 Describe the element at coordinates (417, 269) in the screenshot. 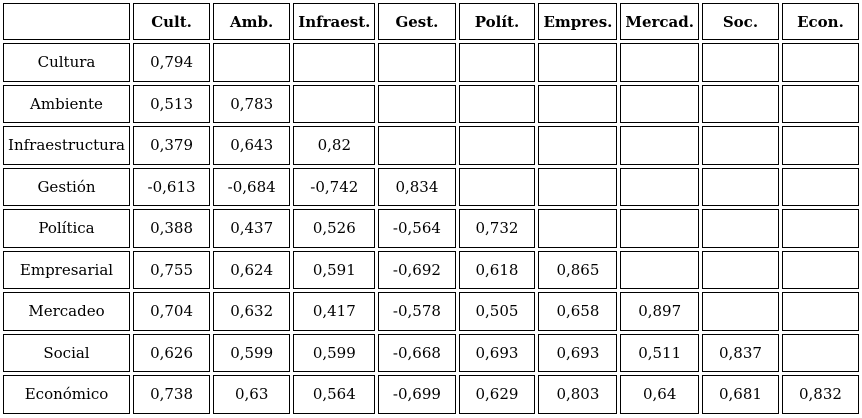

I see `value-cell: -0,692` at that location.